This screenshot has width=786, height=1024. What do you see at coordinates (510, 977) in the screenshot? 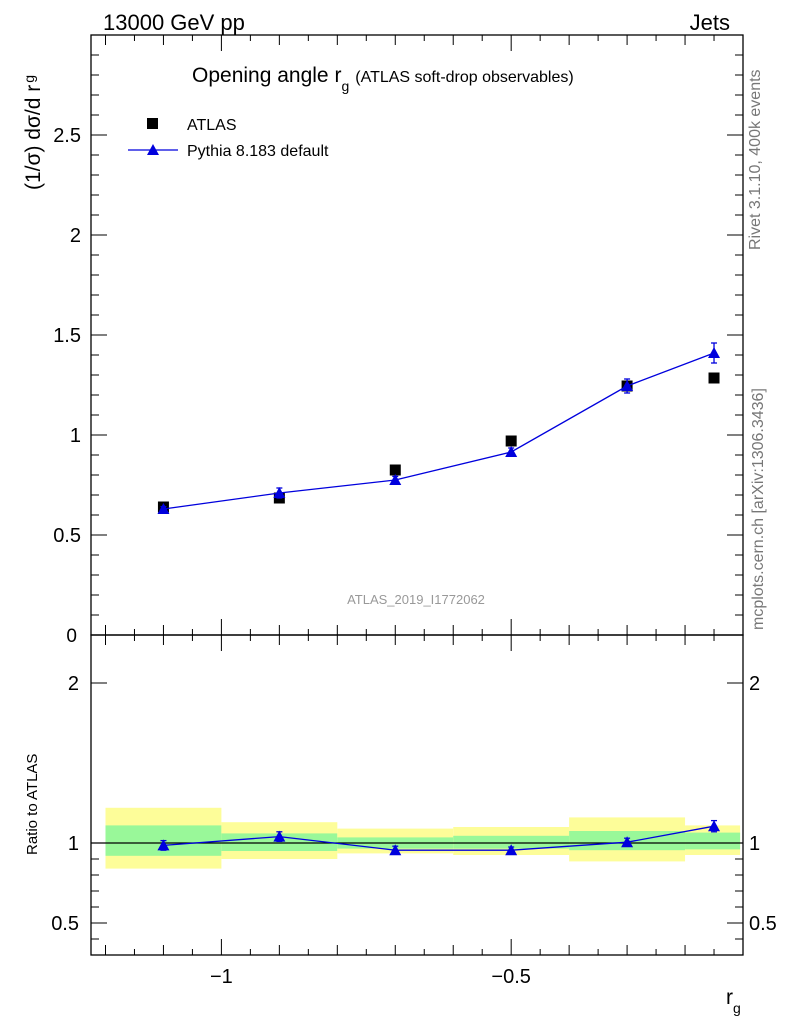
I see `x-tick-label: −0.5` at bounding box center [510, 977].